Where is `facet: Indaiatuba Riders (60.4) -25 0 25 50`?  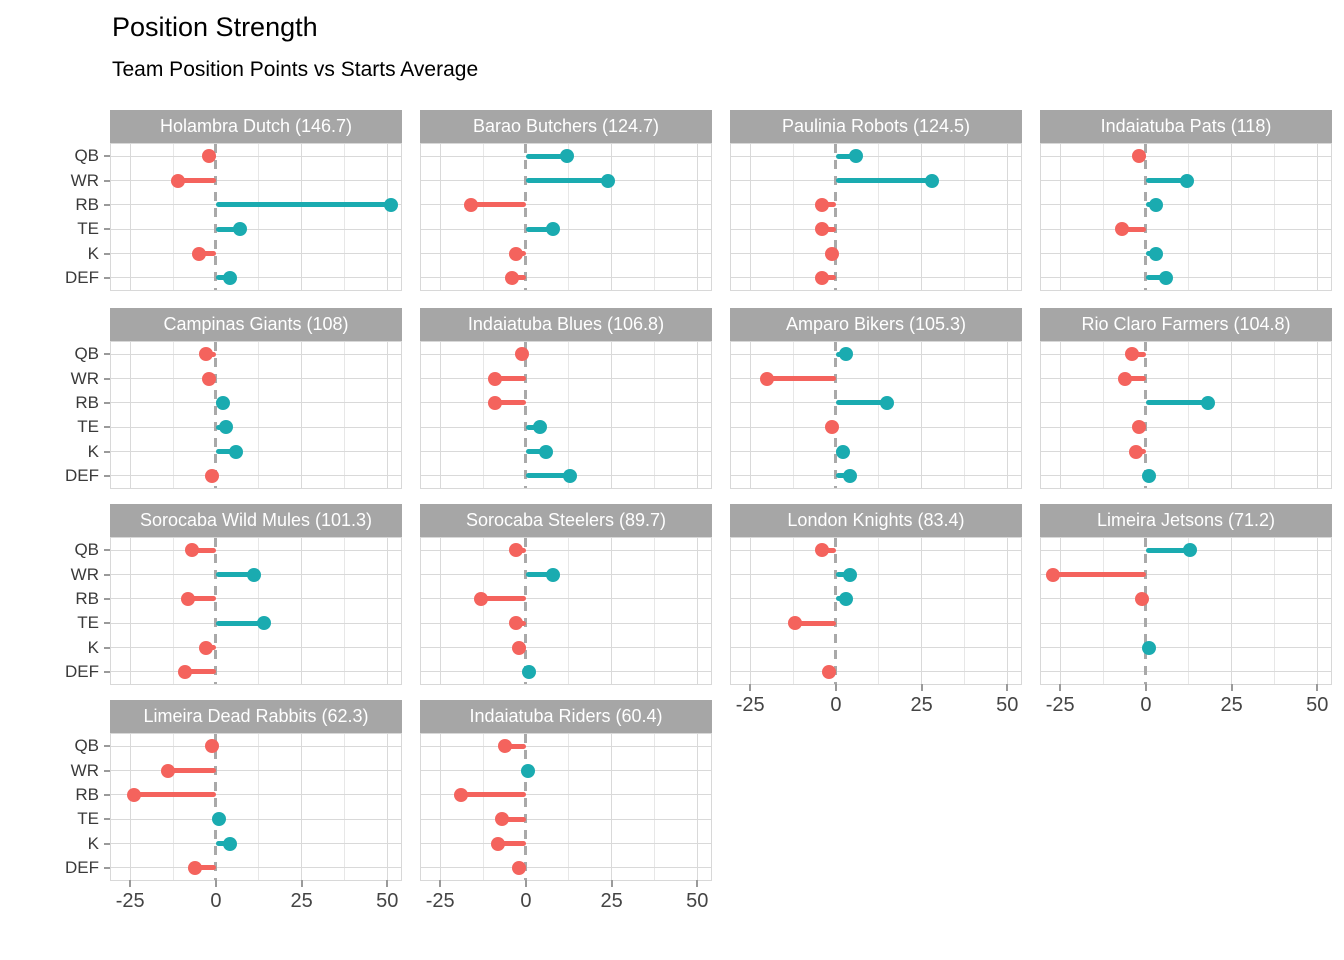
facet: Indaiatuba Riders (60.4) -25 0 25 50 is located at coordinates (566, 806).